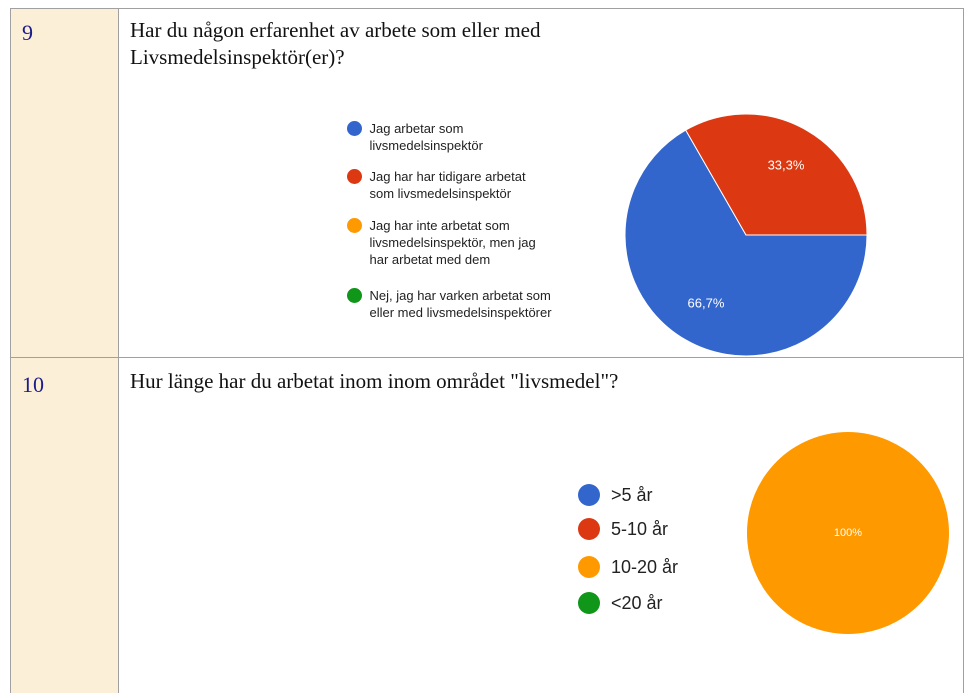  Describe the element at coordinates (637, 603) in the screenshot. I see `legend-label: <20 år` at that location.